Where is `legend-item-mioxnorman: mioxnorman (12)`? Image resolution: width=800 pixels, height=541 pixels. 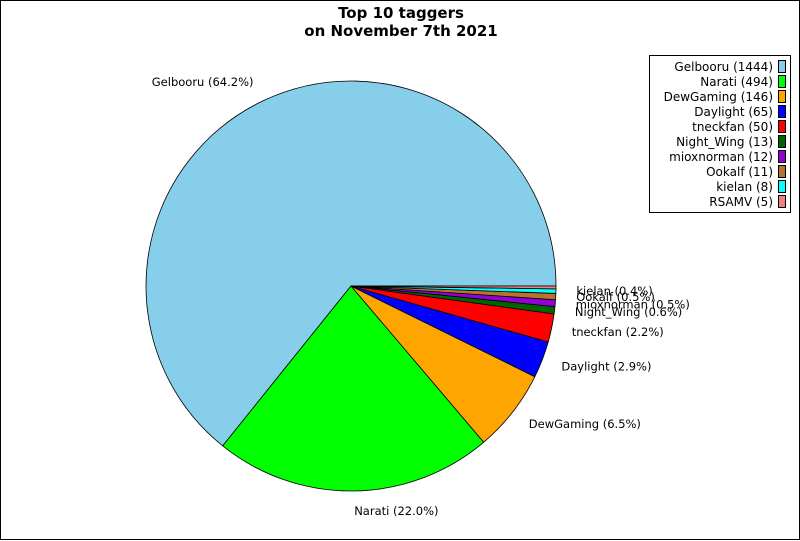 legend-item-mioxnorman: mioxnorman (12) is located at coordinates (718, 156).